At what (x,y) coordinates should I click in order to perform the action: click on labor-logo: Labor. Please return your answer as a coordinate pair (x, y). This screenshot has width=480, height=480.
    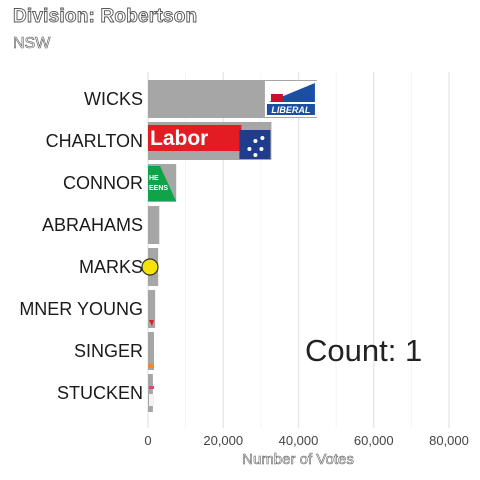
    Looking at the image, I should click on (209, 142).